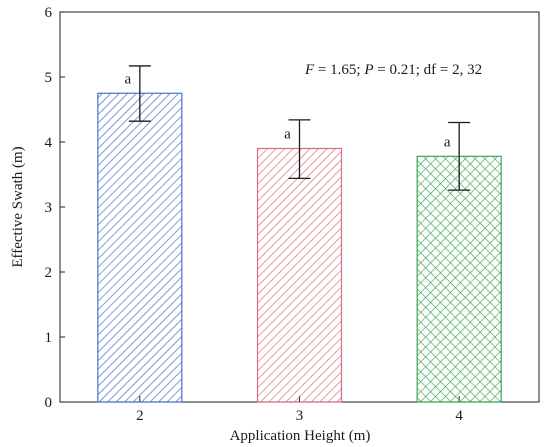  What do you see at coordinates (49, 13) in the screenshot?
I see `y-tick-label: 6` at bounding box center [49, 13].